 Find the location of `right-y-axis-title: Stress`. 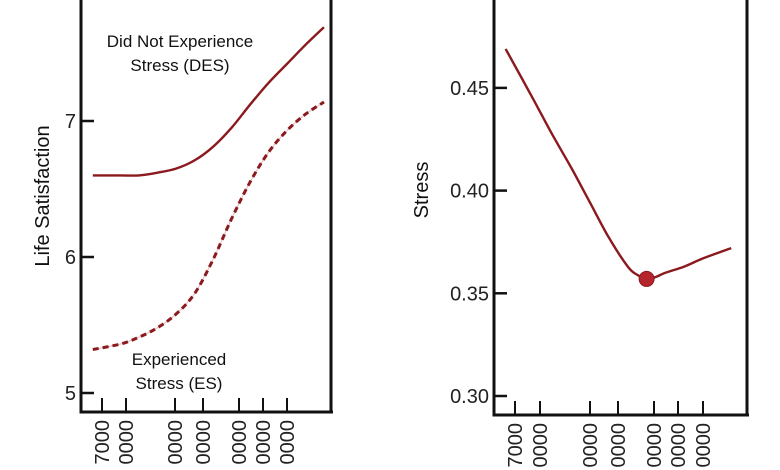

right-y-axis-title: Stress is located at coordinates (422, 190).